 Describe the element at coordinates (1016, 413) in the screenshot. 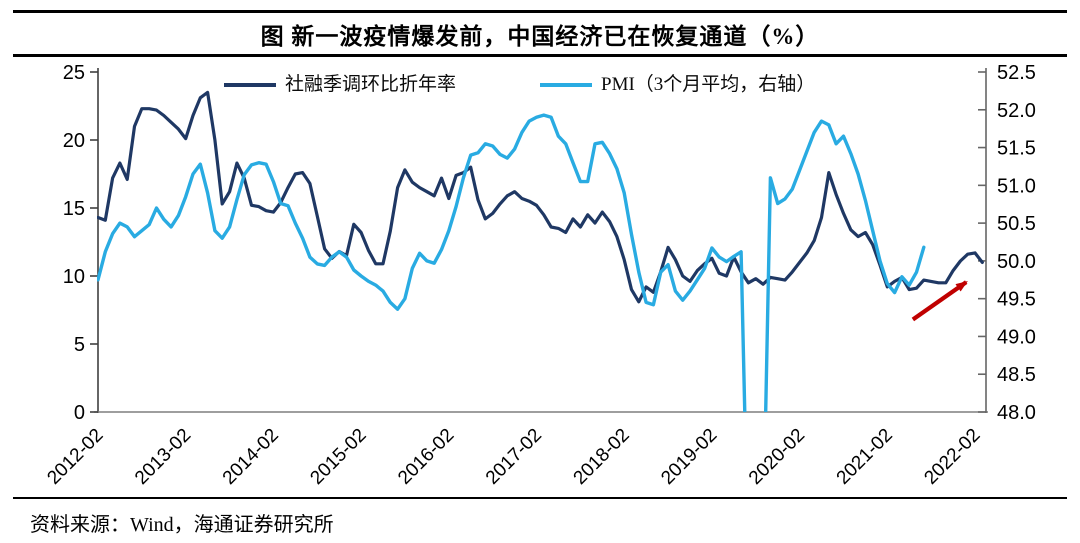

I see `right-axis-tick-label: 48.0` at that location.